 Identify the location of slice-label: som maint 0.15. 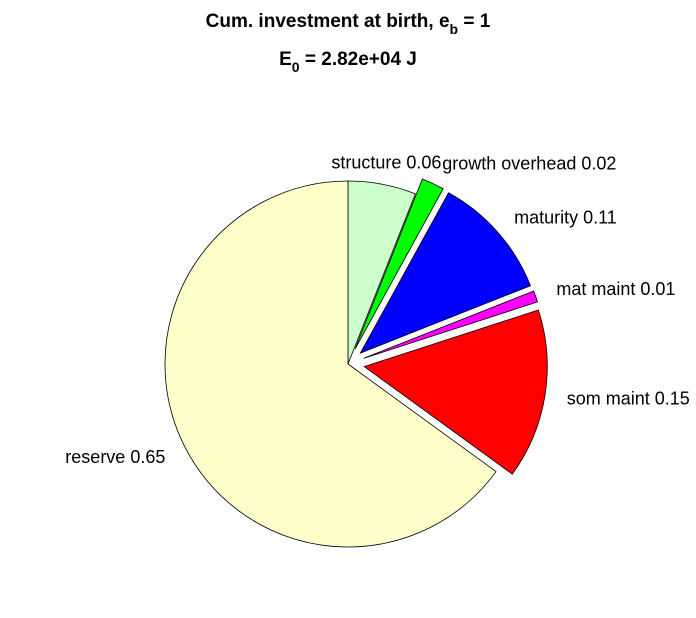
(628, 399).